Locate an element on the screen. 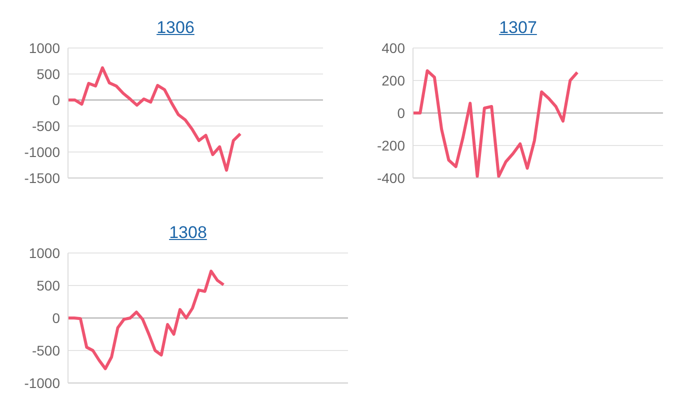 Image resolution: width=700 pixels, height=400 pixels. chart-title: 1308 is located at coordinates (188, 233).